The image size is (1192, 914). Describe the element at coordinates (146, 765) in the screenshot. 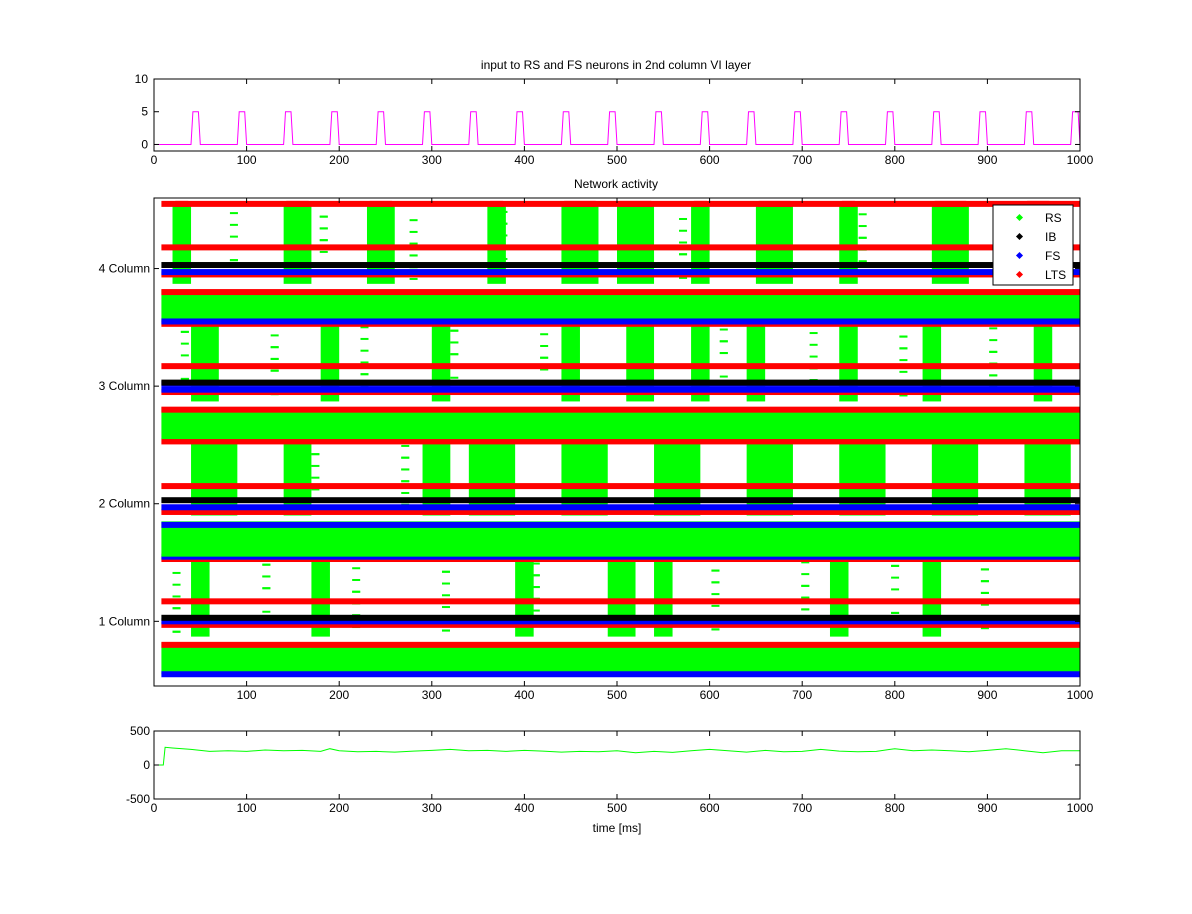

I see `y-tick-label: 0` at that location.